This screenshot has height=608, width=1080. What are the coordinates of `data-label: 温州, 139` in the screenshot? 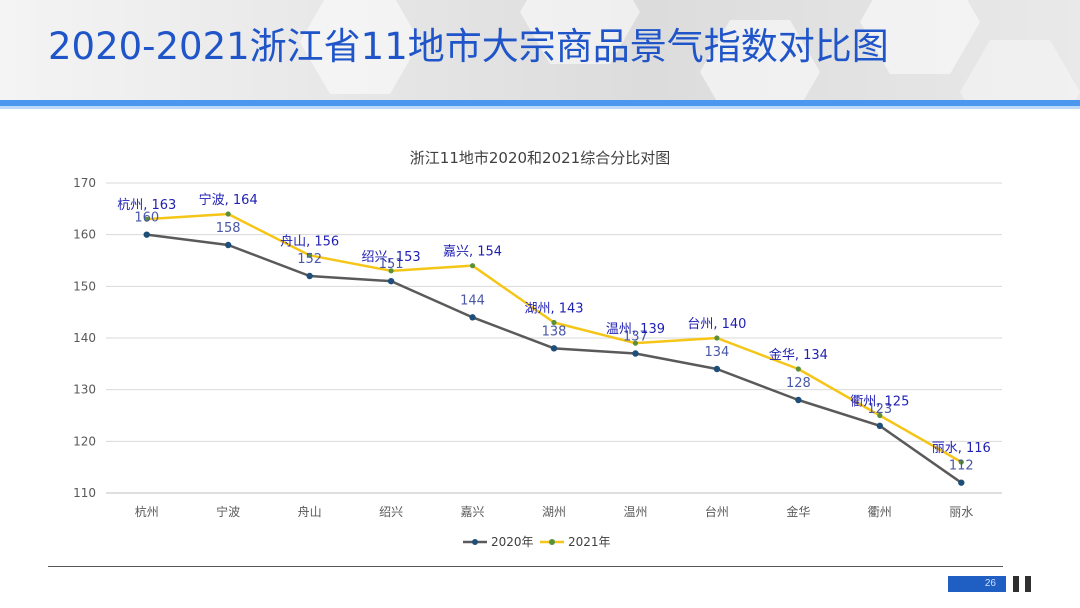 It's located at (635, 329).